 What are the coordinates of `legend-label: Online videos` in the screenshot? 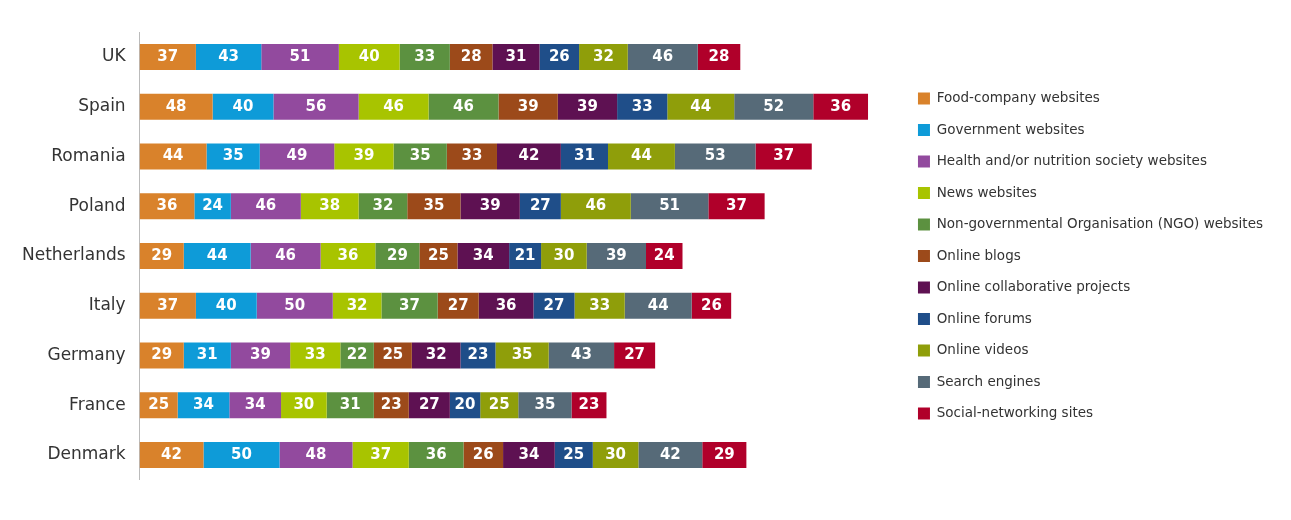 It's located at (982, 349).